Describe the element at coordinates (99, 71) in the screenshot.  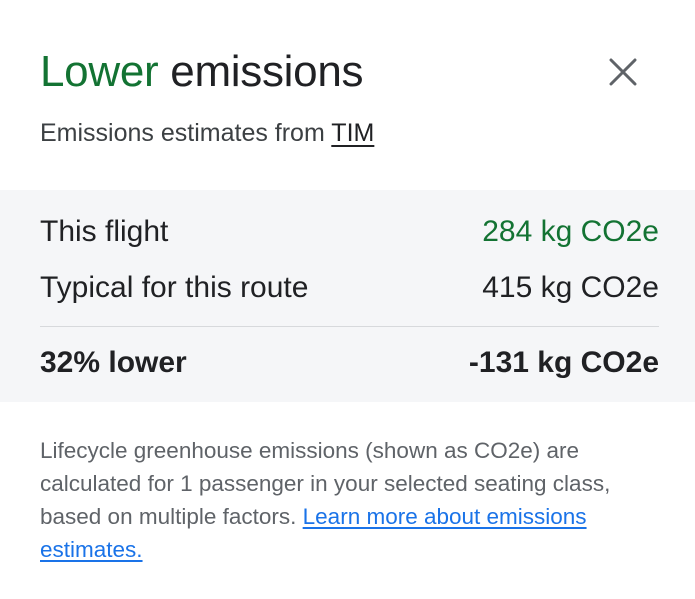
I see `title-accent-word: Lower` at that location.